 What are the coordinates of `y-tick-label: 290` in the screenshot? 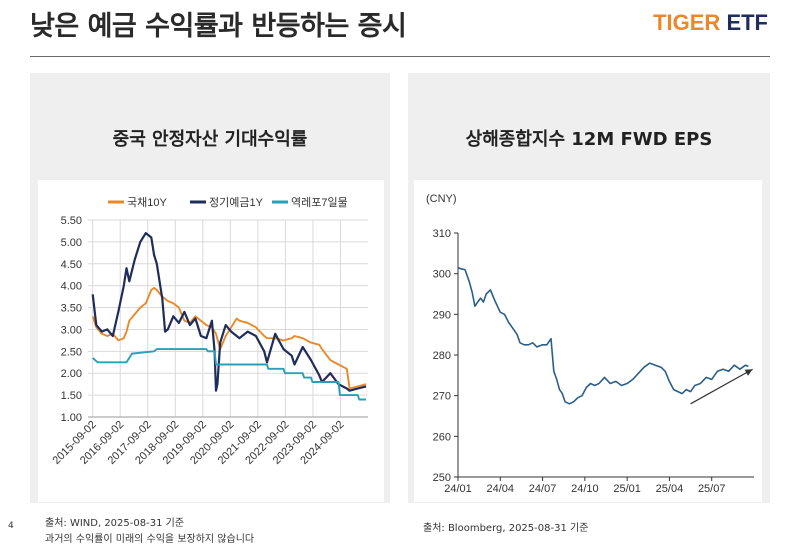 It's located at (442, 315).